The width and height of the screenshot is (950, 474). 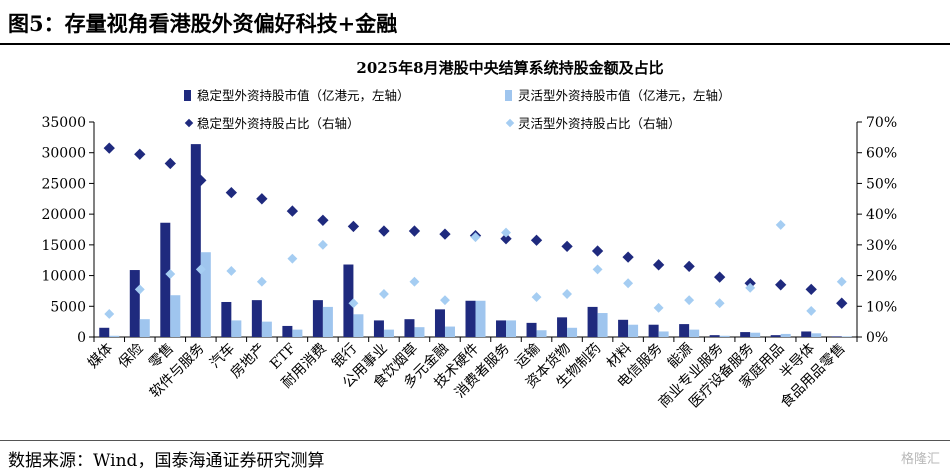 I want to click on y-tick-label-left: 25000, so click(x=63, y=184).